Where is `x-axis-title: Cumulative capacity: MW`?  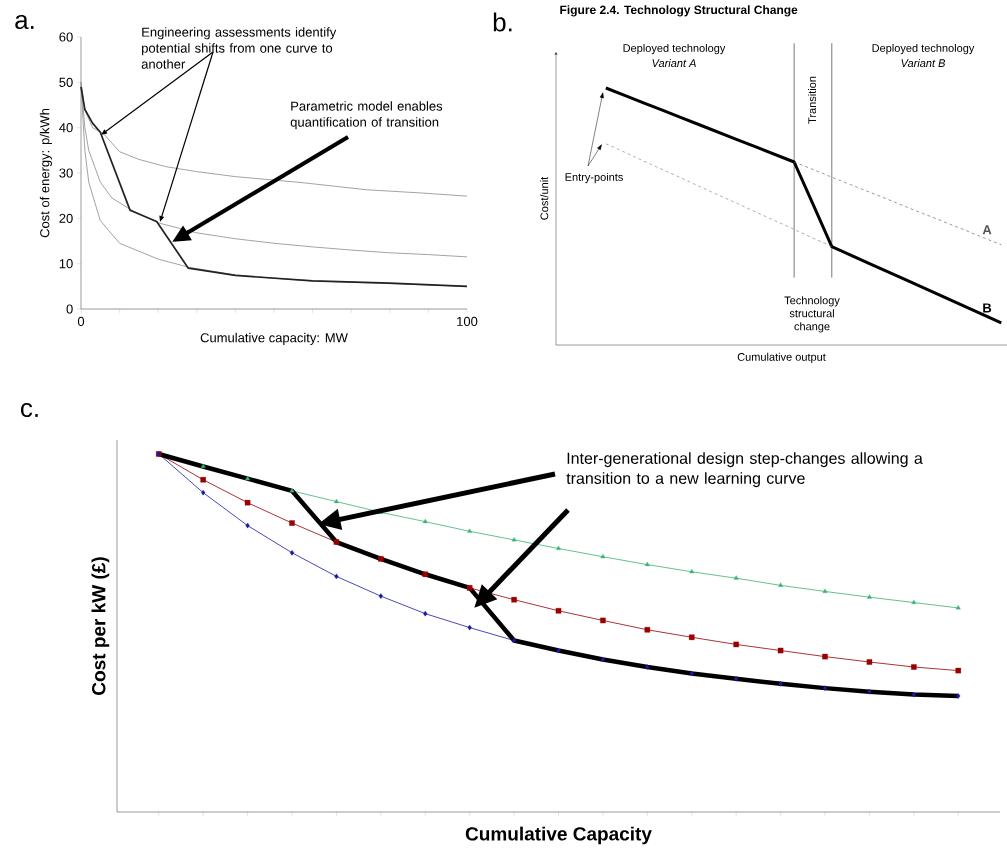
x-axis-title: Cumulative capacity: MW is located at coordinates (274, 338).